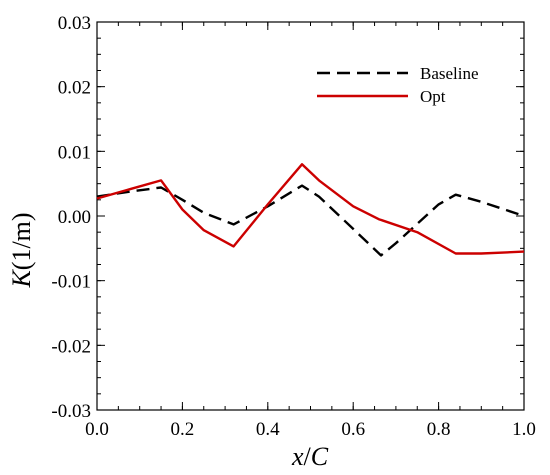  Describe the element at coordinates (21, 250) in the screenshot. I see `y-axis-label: K(1/m)` at that location.